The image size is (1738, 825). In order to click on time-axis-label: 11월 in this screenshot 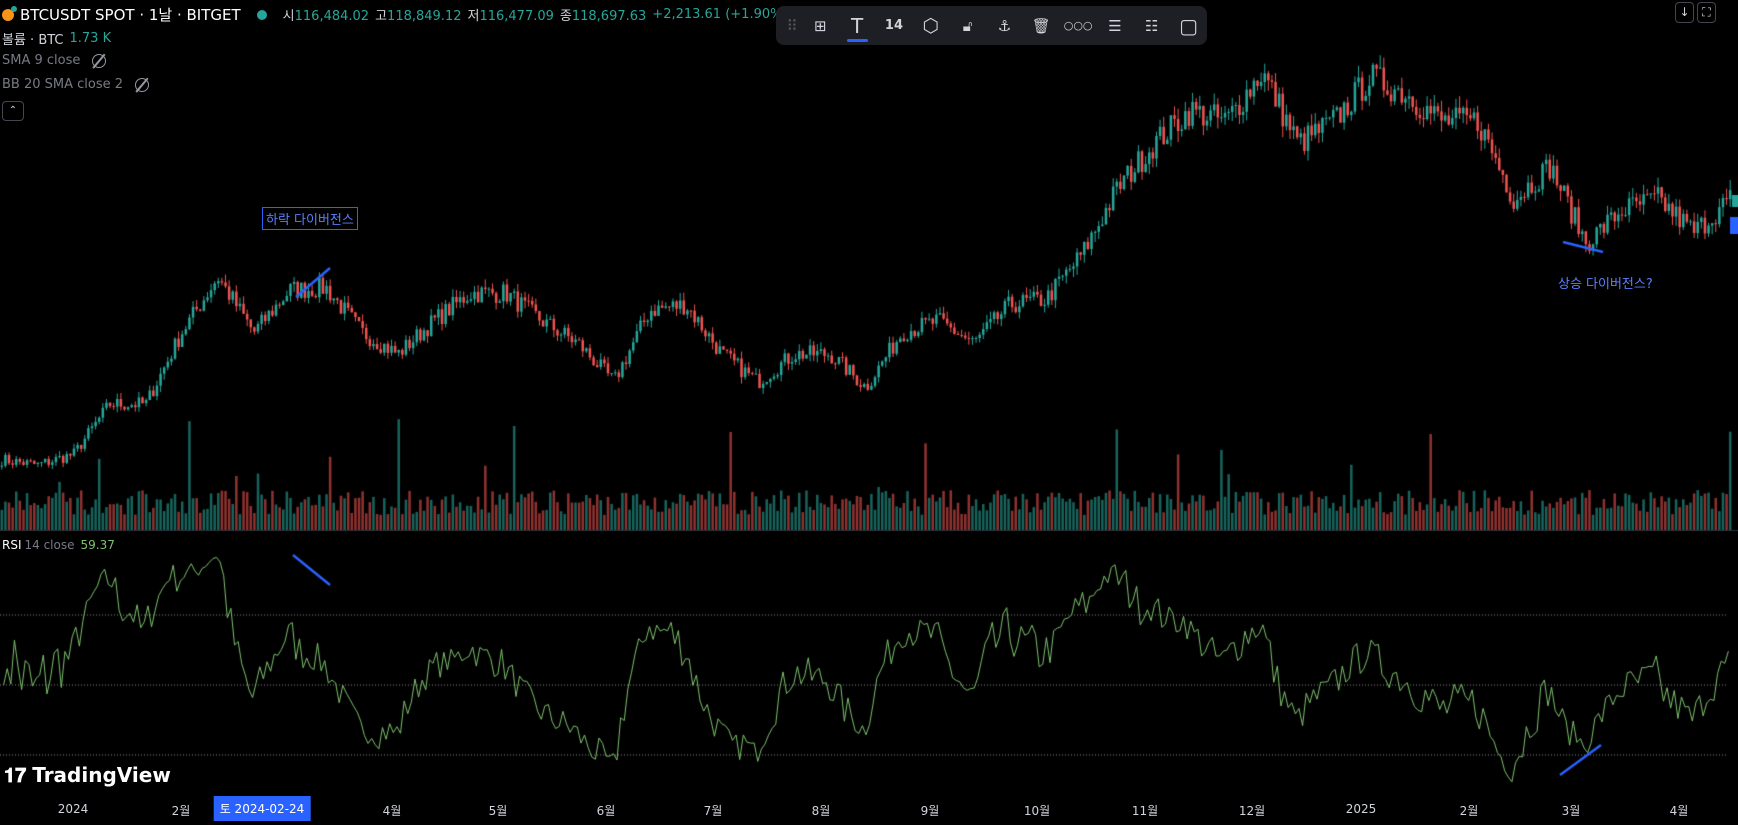, I will do `click(1145, 811)`.